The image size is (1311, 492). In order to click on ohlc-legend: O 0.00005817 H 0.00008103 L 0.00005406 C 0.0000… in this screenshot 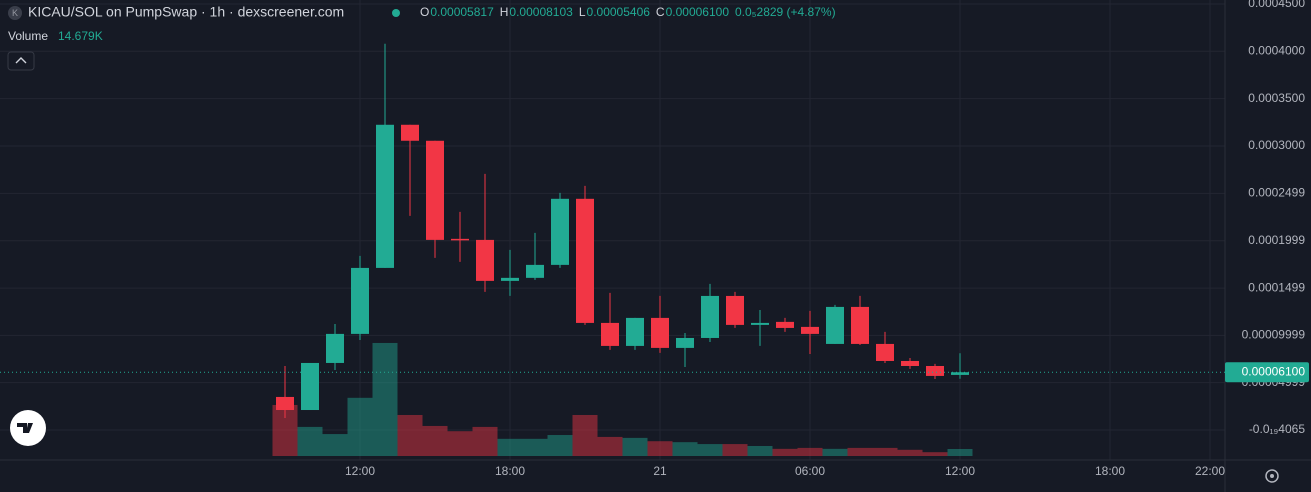, I will do `click(628, 12)`.